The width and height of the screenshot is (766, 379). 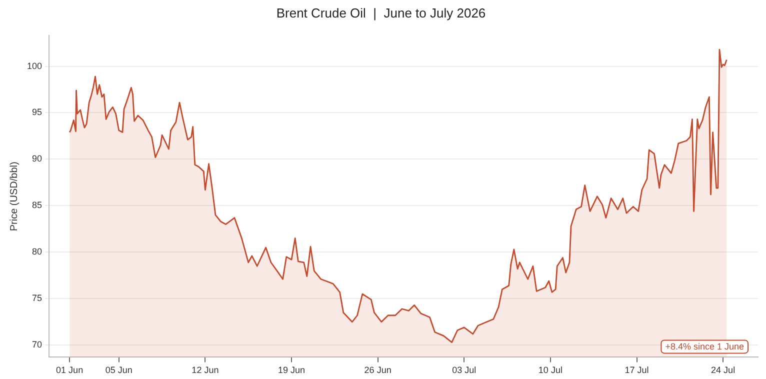 I want to click on y-tick-label: 70, so click(x=37, y=345).